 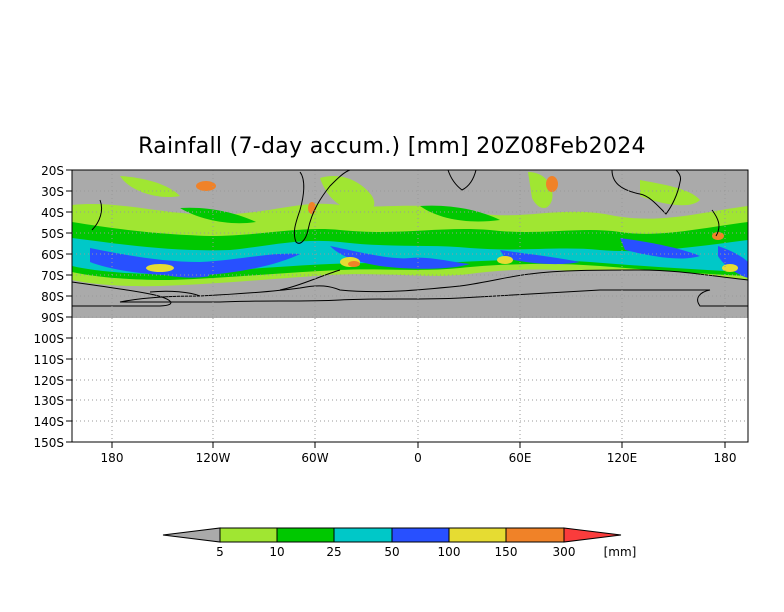 I want to click on lat-label: 100S, so click(x=48, y=339).